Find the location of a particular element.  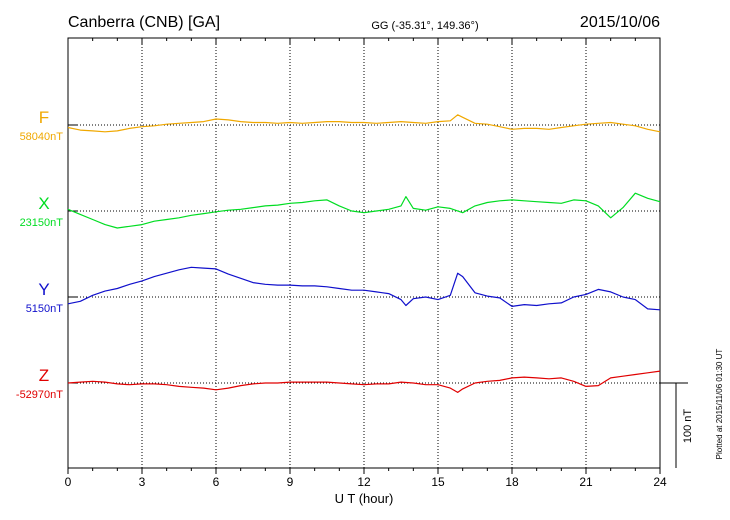

series-line-z is located at coordinates (364, 381).